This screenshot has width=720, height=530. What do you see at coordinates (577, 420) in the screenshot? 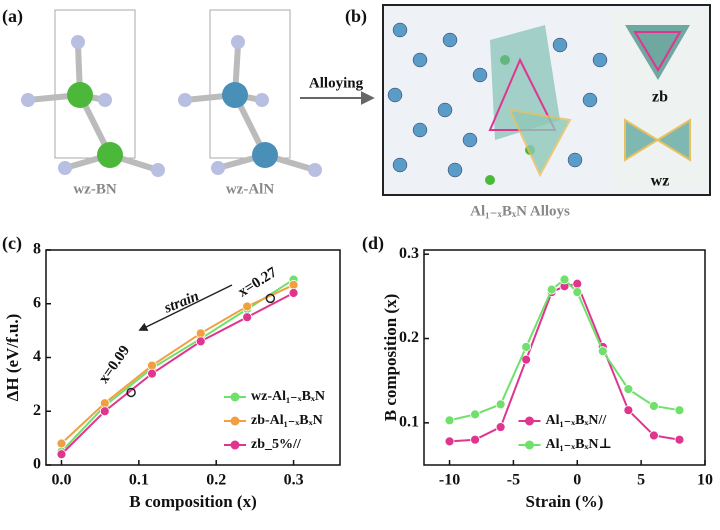
I see `legend-label: Al₁₋ₓBₓN//` at bounding box center [577, 420].